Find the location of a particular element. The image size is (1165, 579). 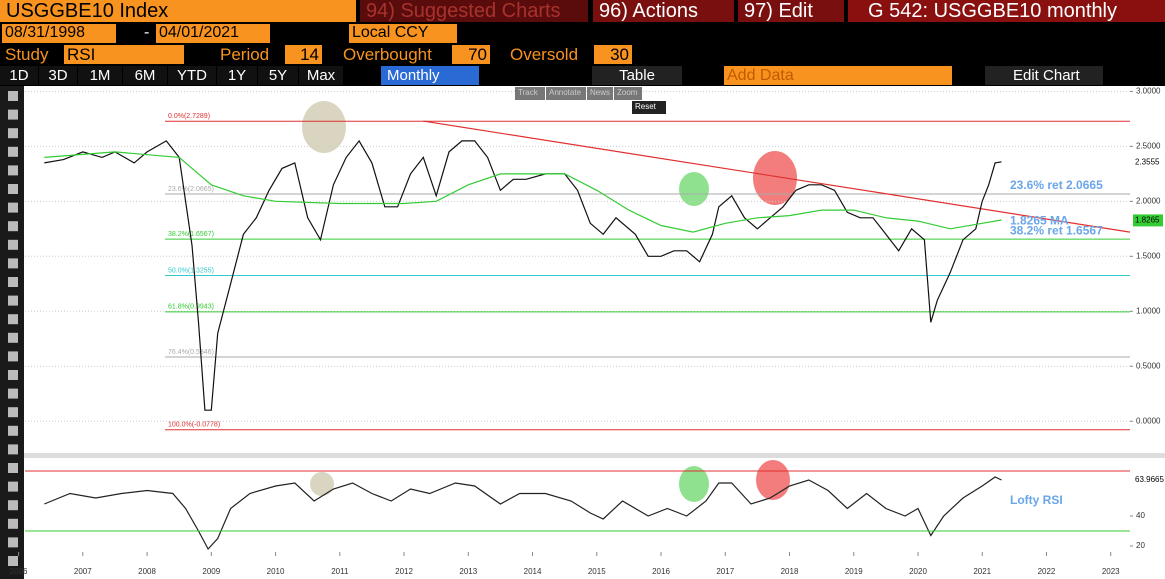

last-value-label: 1.8265 is located at coordinates (1147, 220).